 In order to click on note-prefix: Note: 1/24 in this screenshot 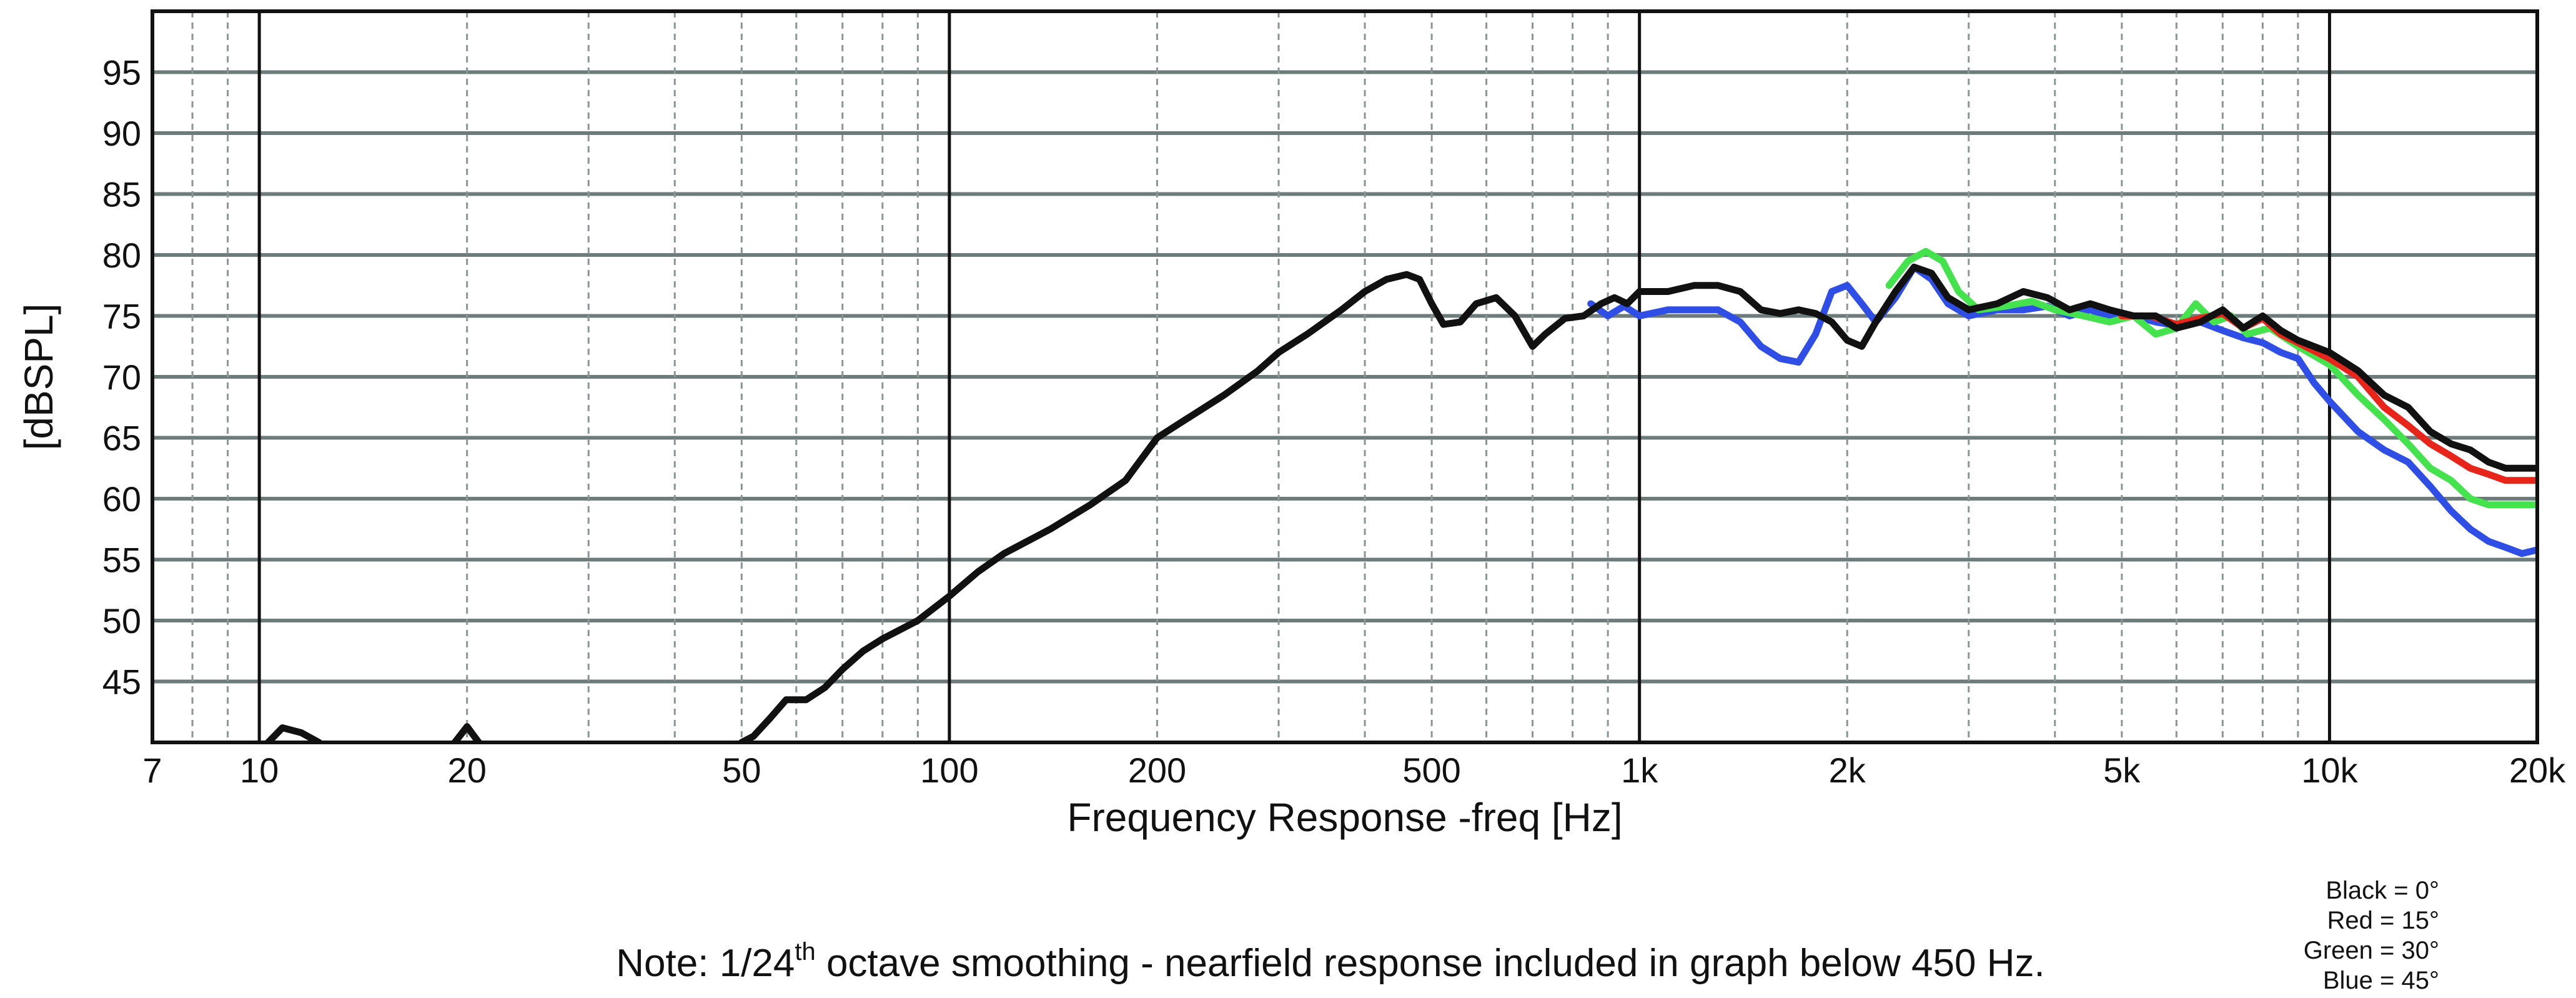, I will do `click(705, 964)`.